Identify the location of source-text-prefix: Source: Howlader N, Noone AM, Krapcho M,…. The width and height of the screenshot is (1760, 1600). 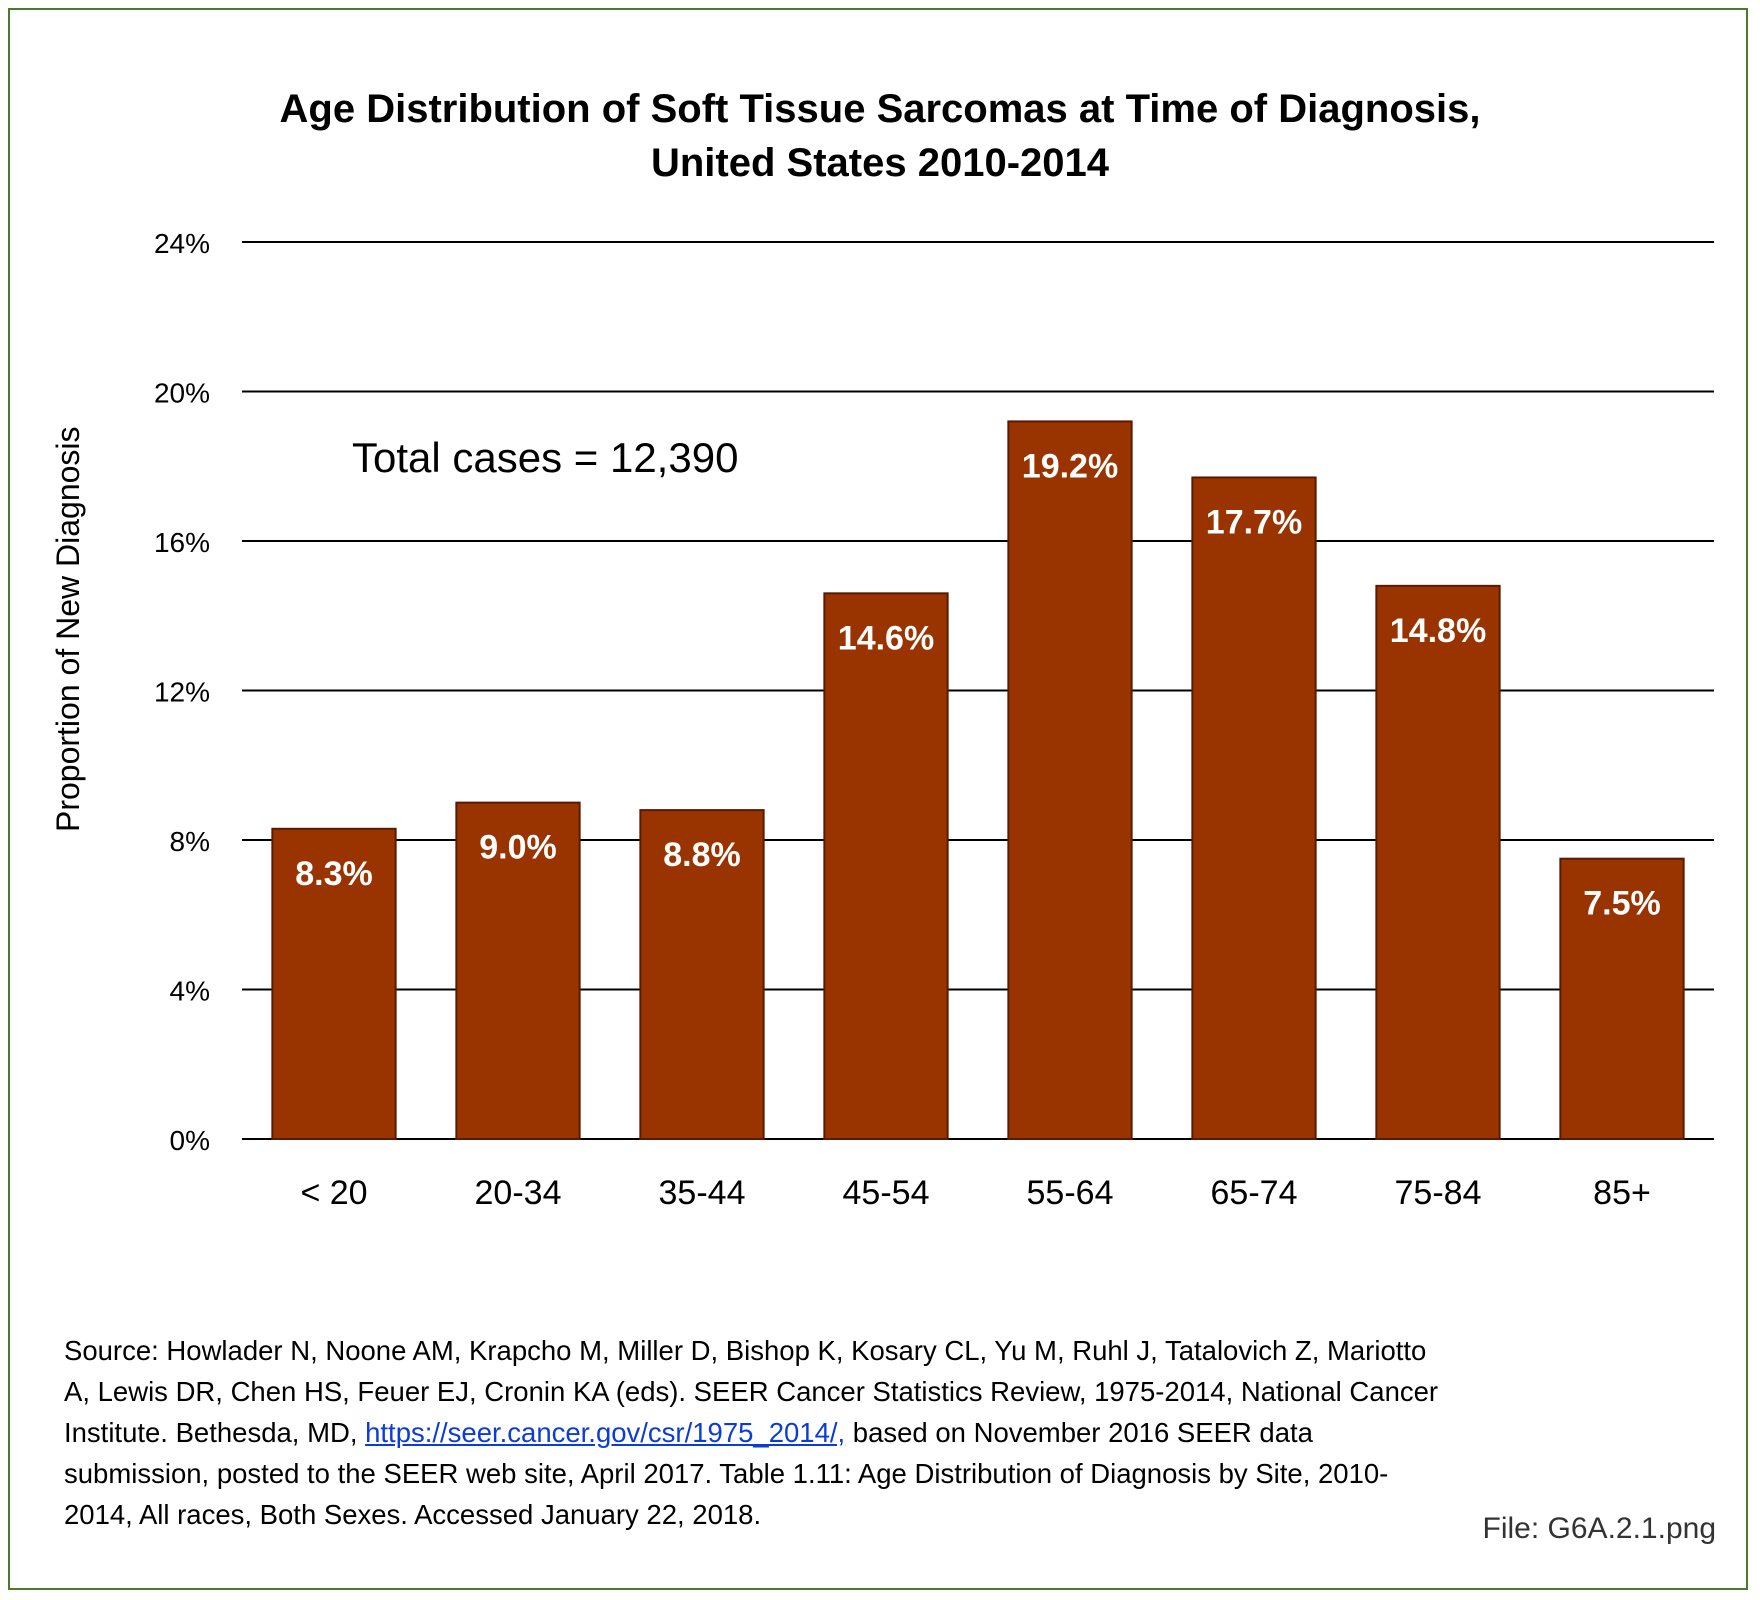
(751, 1391).